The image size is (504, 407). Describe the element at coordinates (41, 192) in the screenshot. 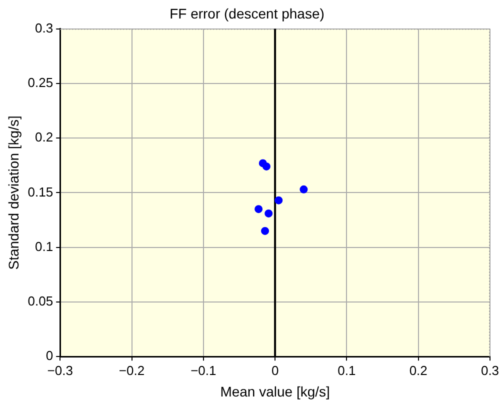

I see `y-tick-label: 0.15` at that location.